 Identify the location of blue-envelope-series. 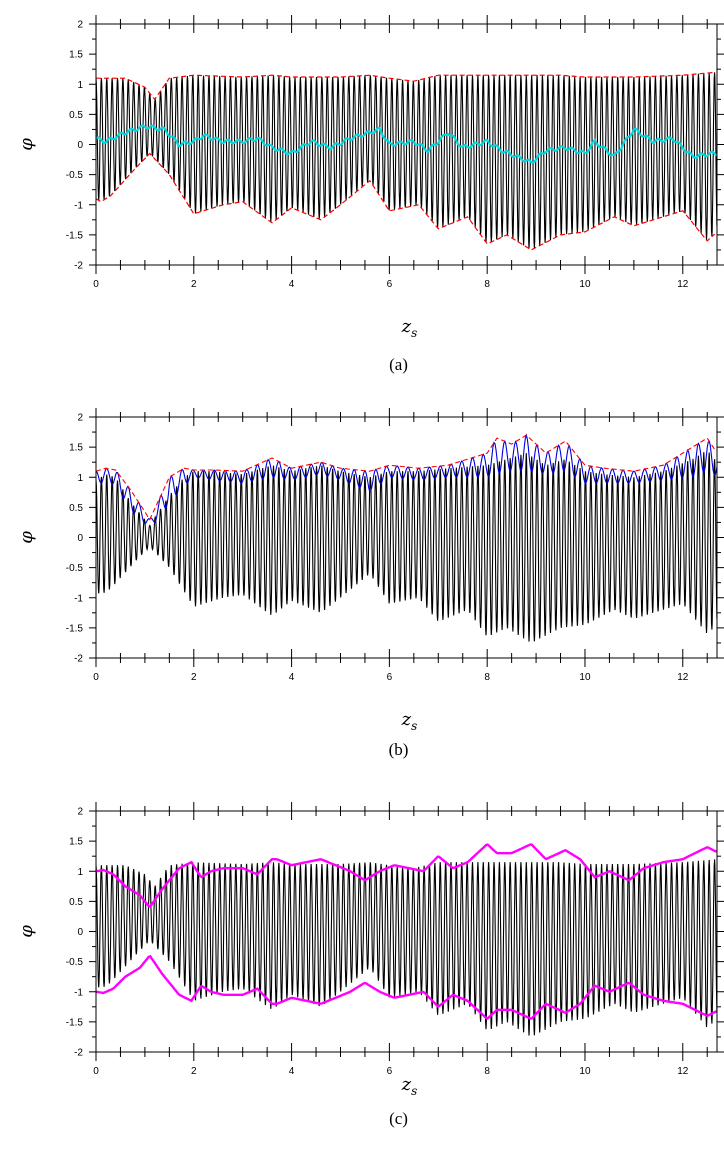
(406, 479).